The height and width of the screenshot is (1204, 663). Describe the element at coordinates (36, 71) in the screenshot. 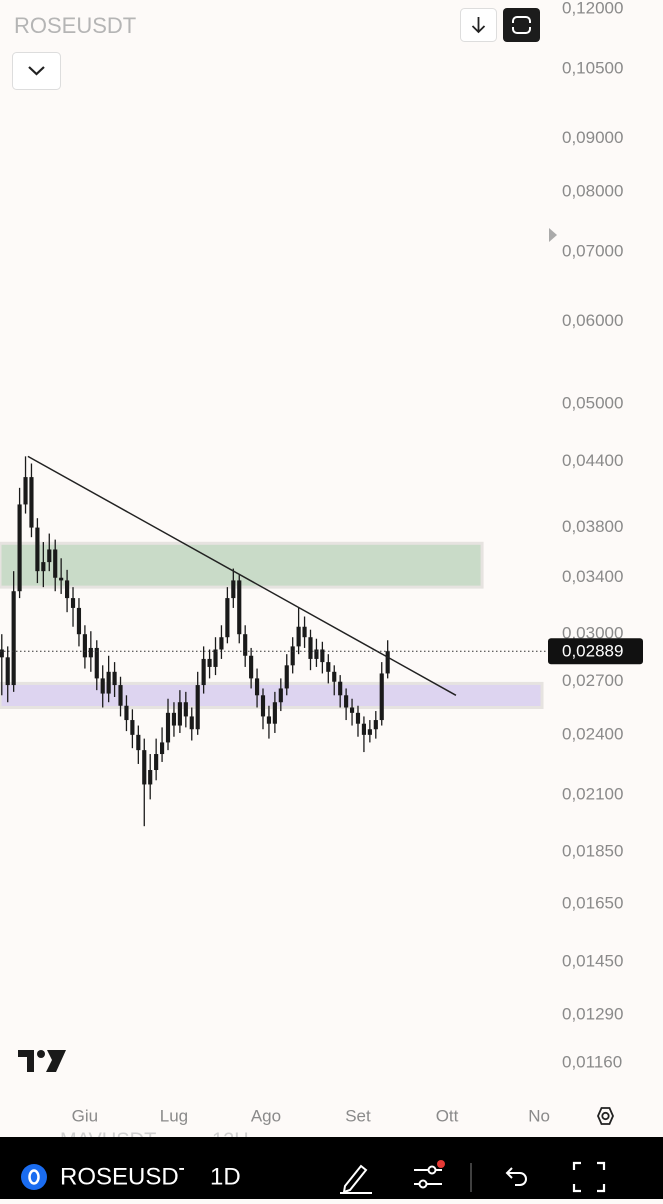

I see `collapse-button` at that location.